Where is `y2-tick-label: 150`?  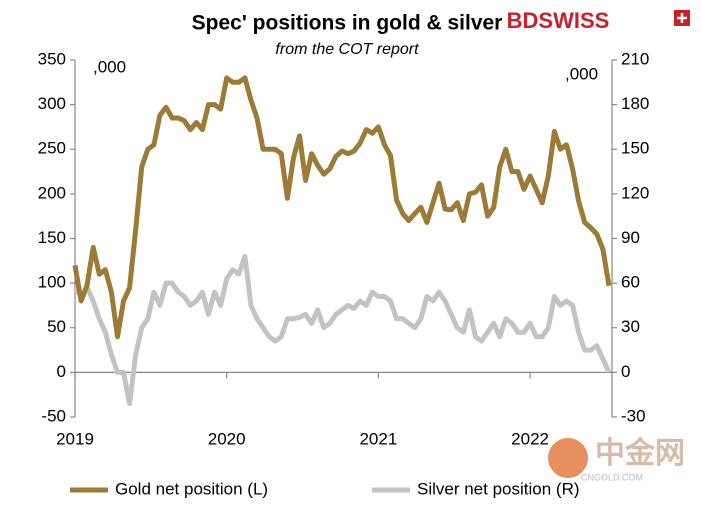
y2-tick-label: 150 is located at coordinates (635, 148).